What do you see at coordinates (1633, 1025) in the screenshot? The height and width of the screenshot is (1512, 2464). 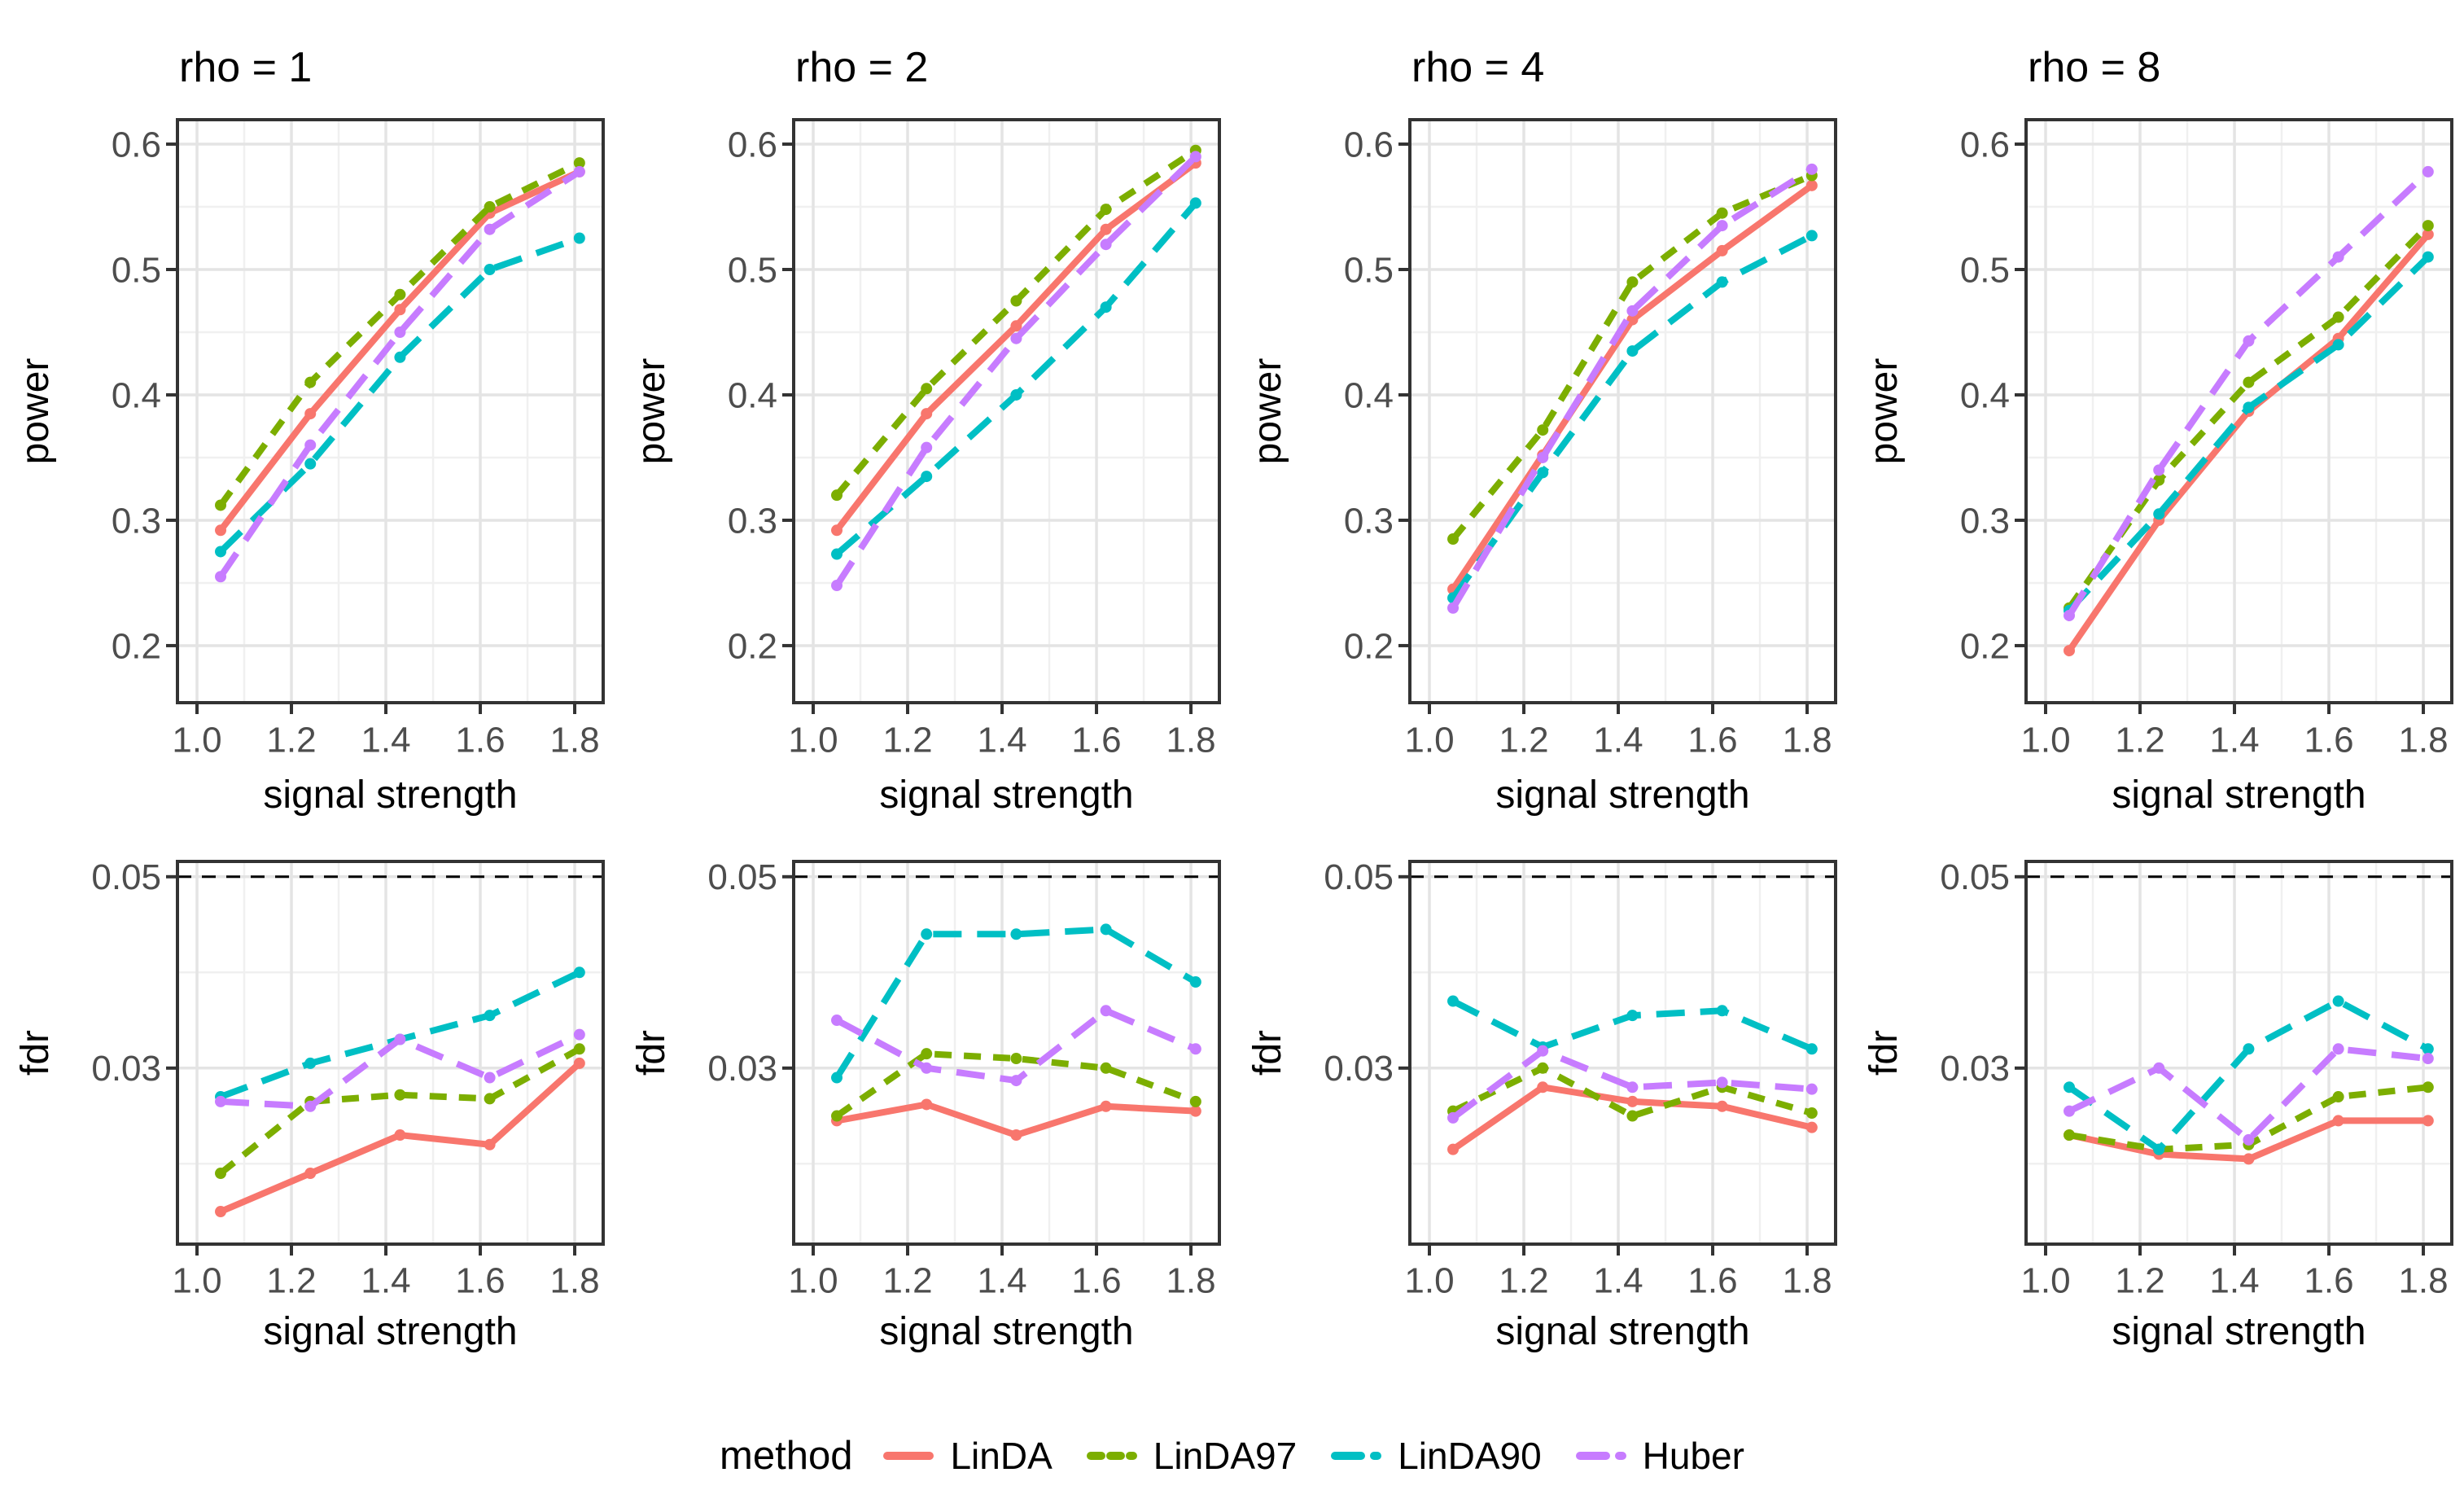 I see `series-points-linda90` at bounding box center [1633, 1025].